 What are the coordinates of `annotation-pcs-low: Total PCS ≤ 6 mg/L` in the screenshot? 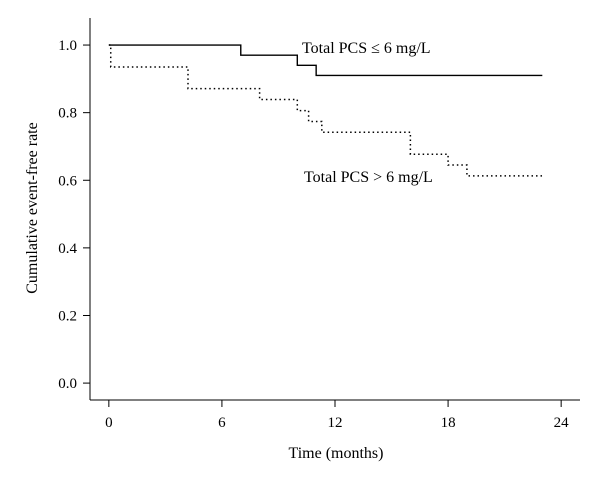 It's located at (366, 48).